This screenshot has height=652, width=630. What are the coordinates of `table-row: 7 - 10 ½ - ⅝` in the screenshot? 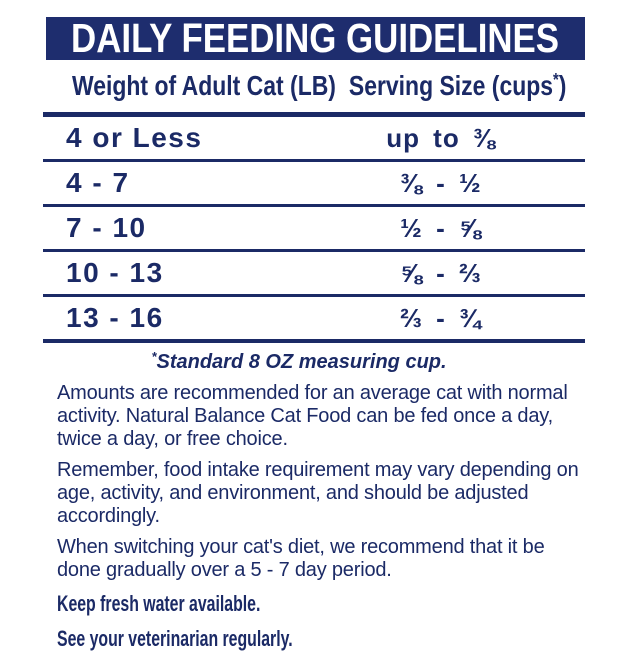 It's located at (314, 229).